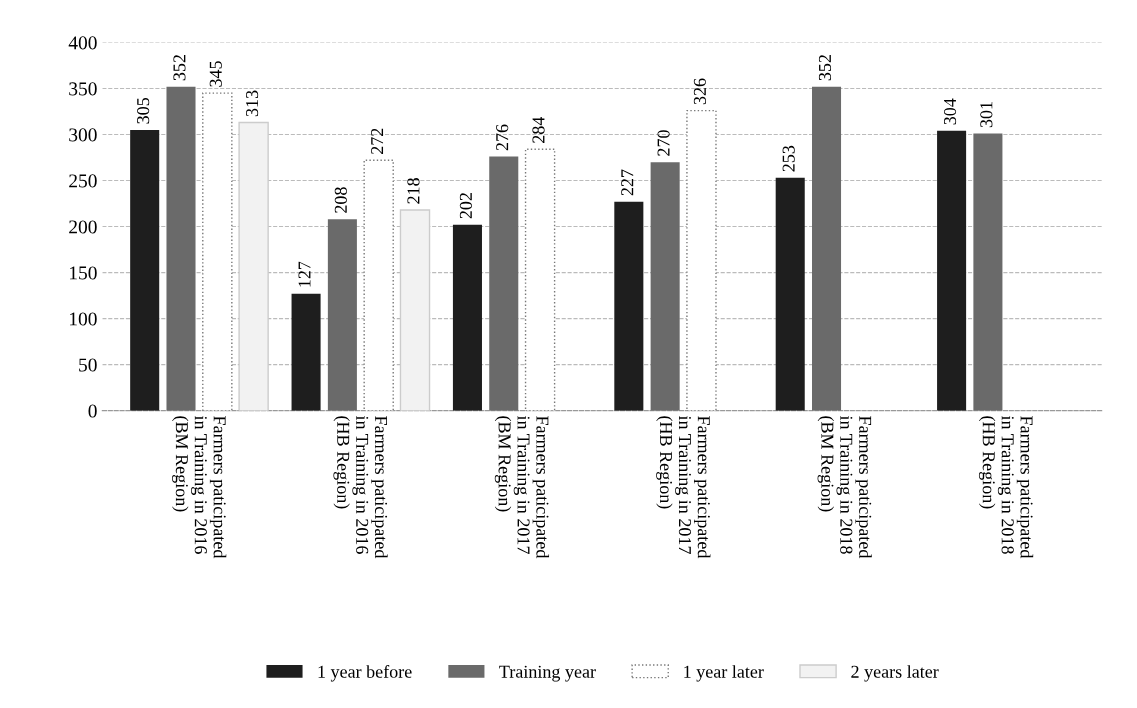  What do you see at coordinates (1006, 487) in the screenshot?
I see `x-tick-label: Farmers paticipated in Training in 2018 (HB Region)` at bounding box center [1006, 487].